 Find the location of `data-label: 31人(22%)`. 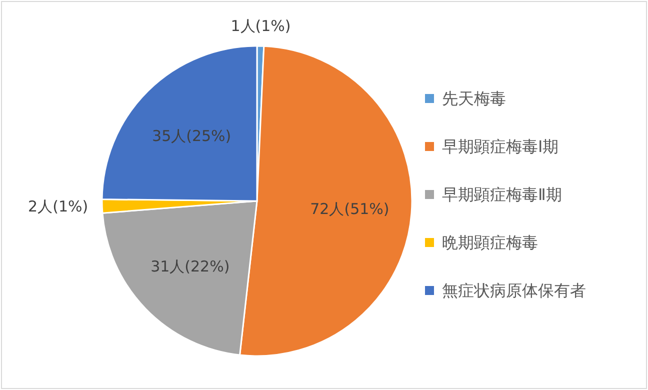

data-label: 31人(22%) is located at coordinates (190, 267).